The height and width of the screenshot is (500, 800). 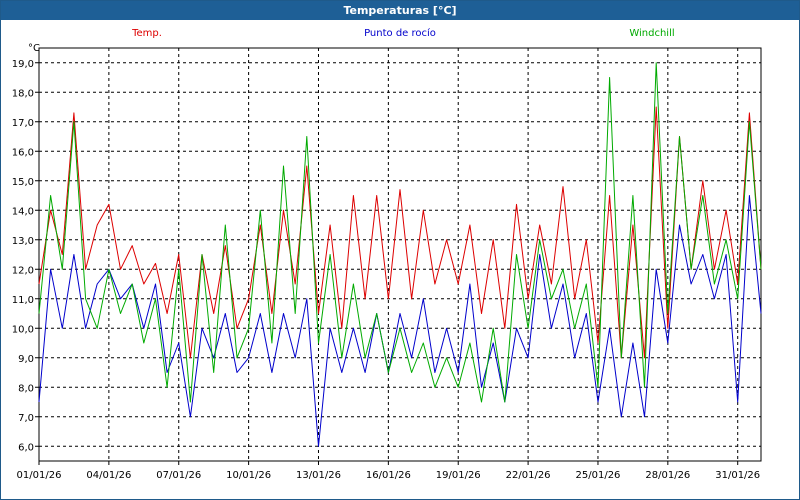 I want to click on y-tick-label: 15,0, so click(x=23, y=182).